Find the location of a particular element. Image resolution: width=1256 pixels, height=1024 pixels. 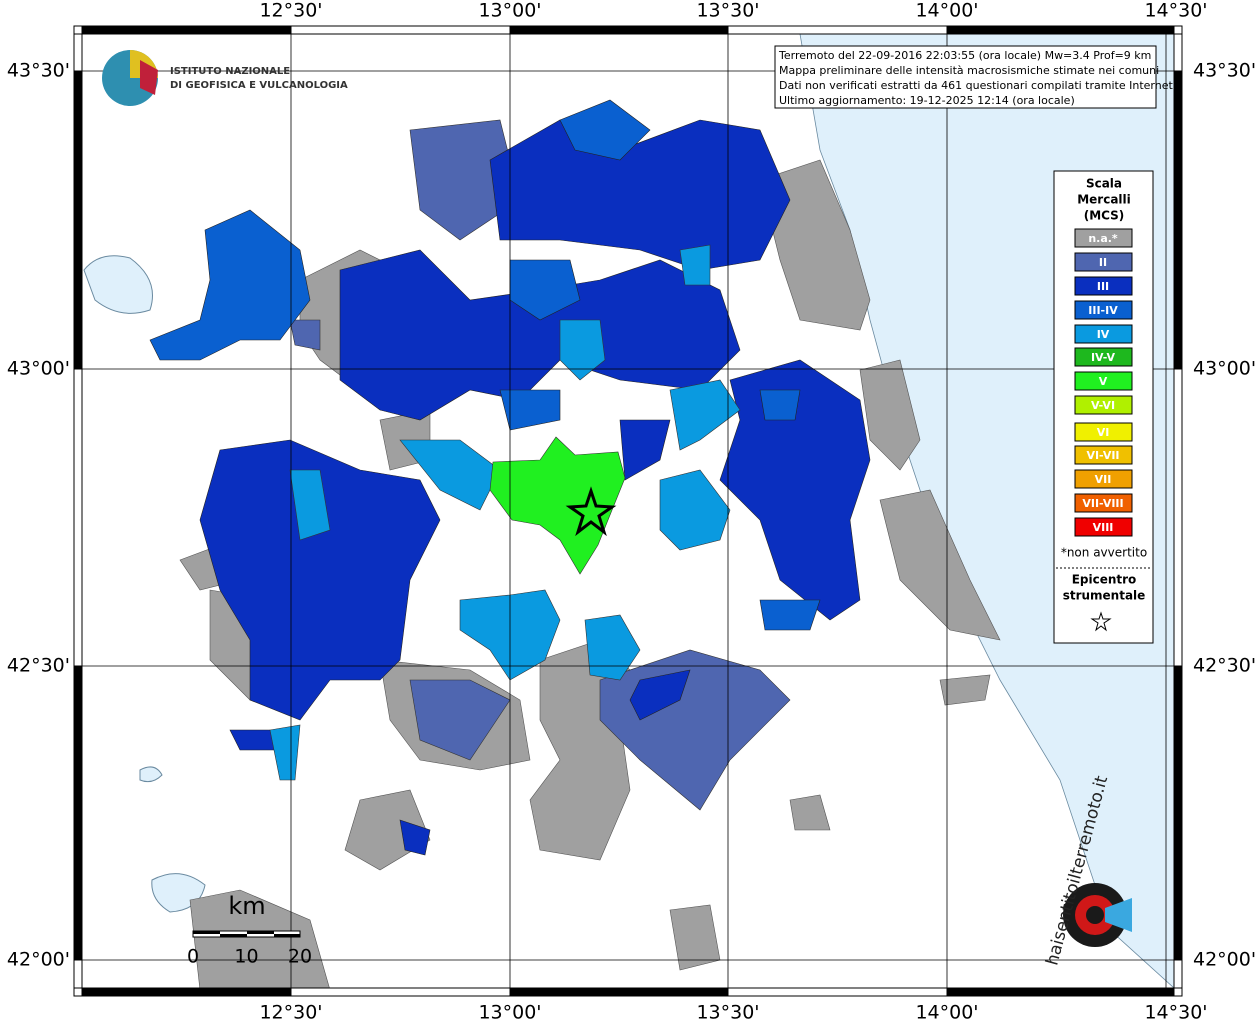

lat-label: 43°00' is located at coordinates (38, 369).